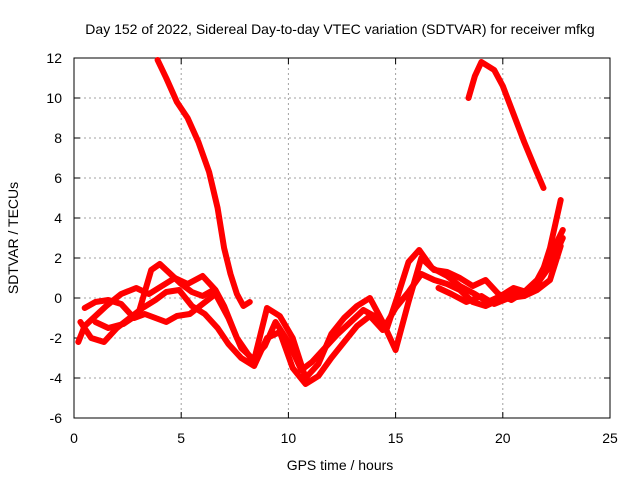 This screenshot has height=480, width=640. Describe the element at coordinates (58, 178) in the screenshot. I see `y-tick-label: 6` at that location.